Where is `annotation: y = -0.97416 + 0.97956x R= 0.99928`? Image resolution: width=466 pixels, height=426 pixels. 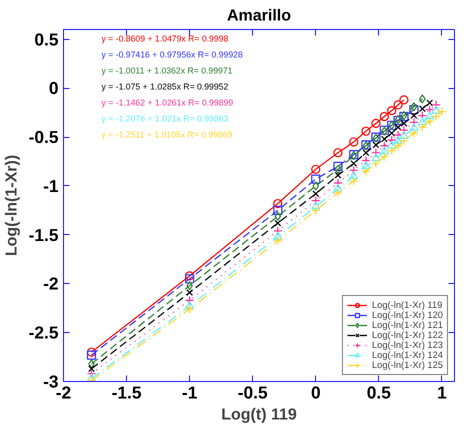 annotation: y = -0.97416 + 0.97956x R= 0.99928 is located at coordinates (172, 55).